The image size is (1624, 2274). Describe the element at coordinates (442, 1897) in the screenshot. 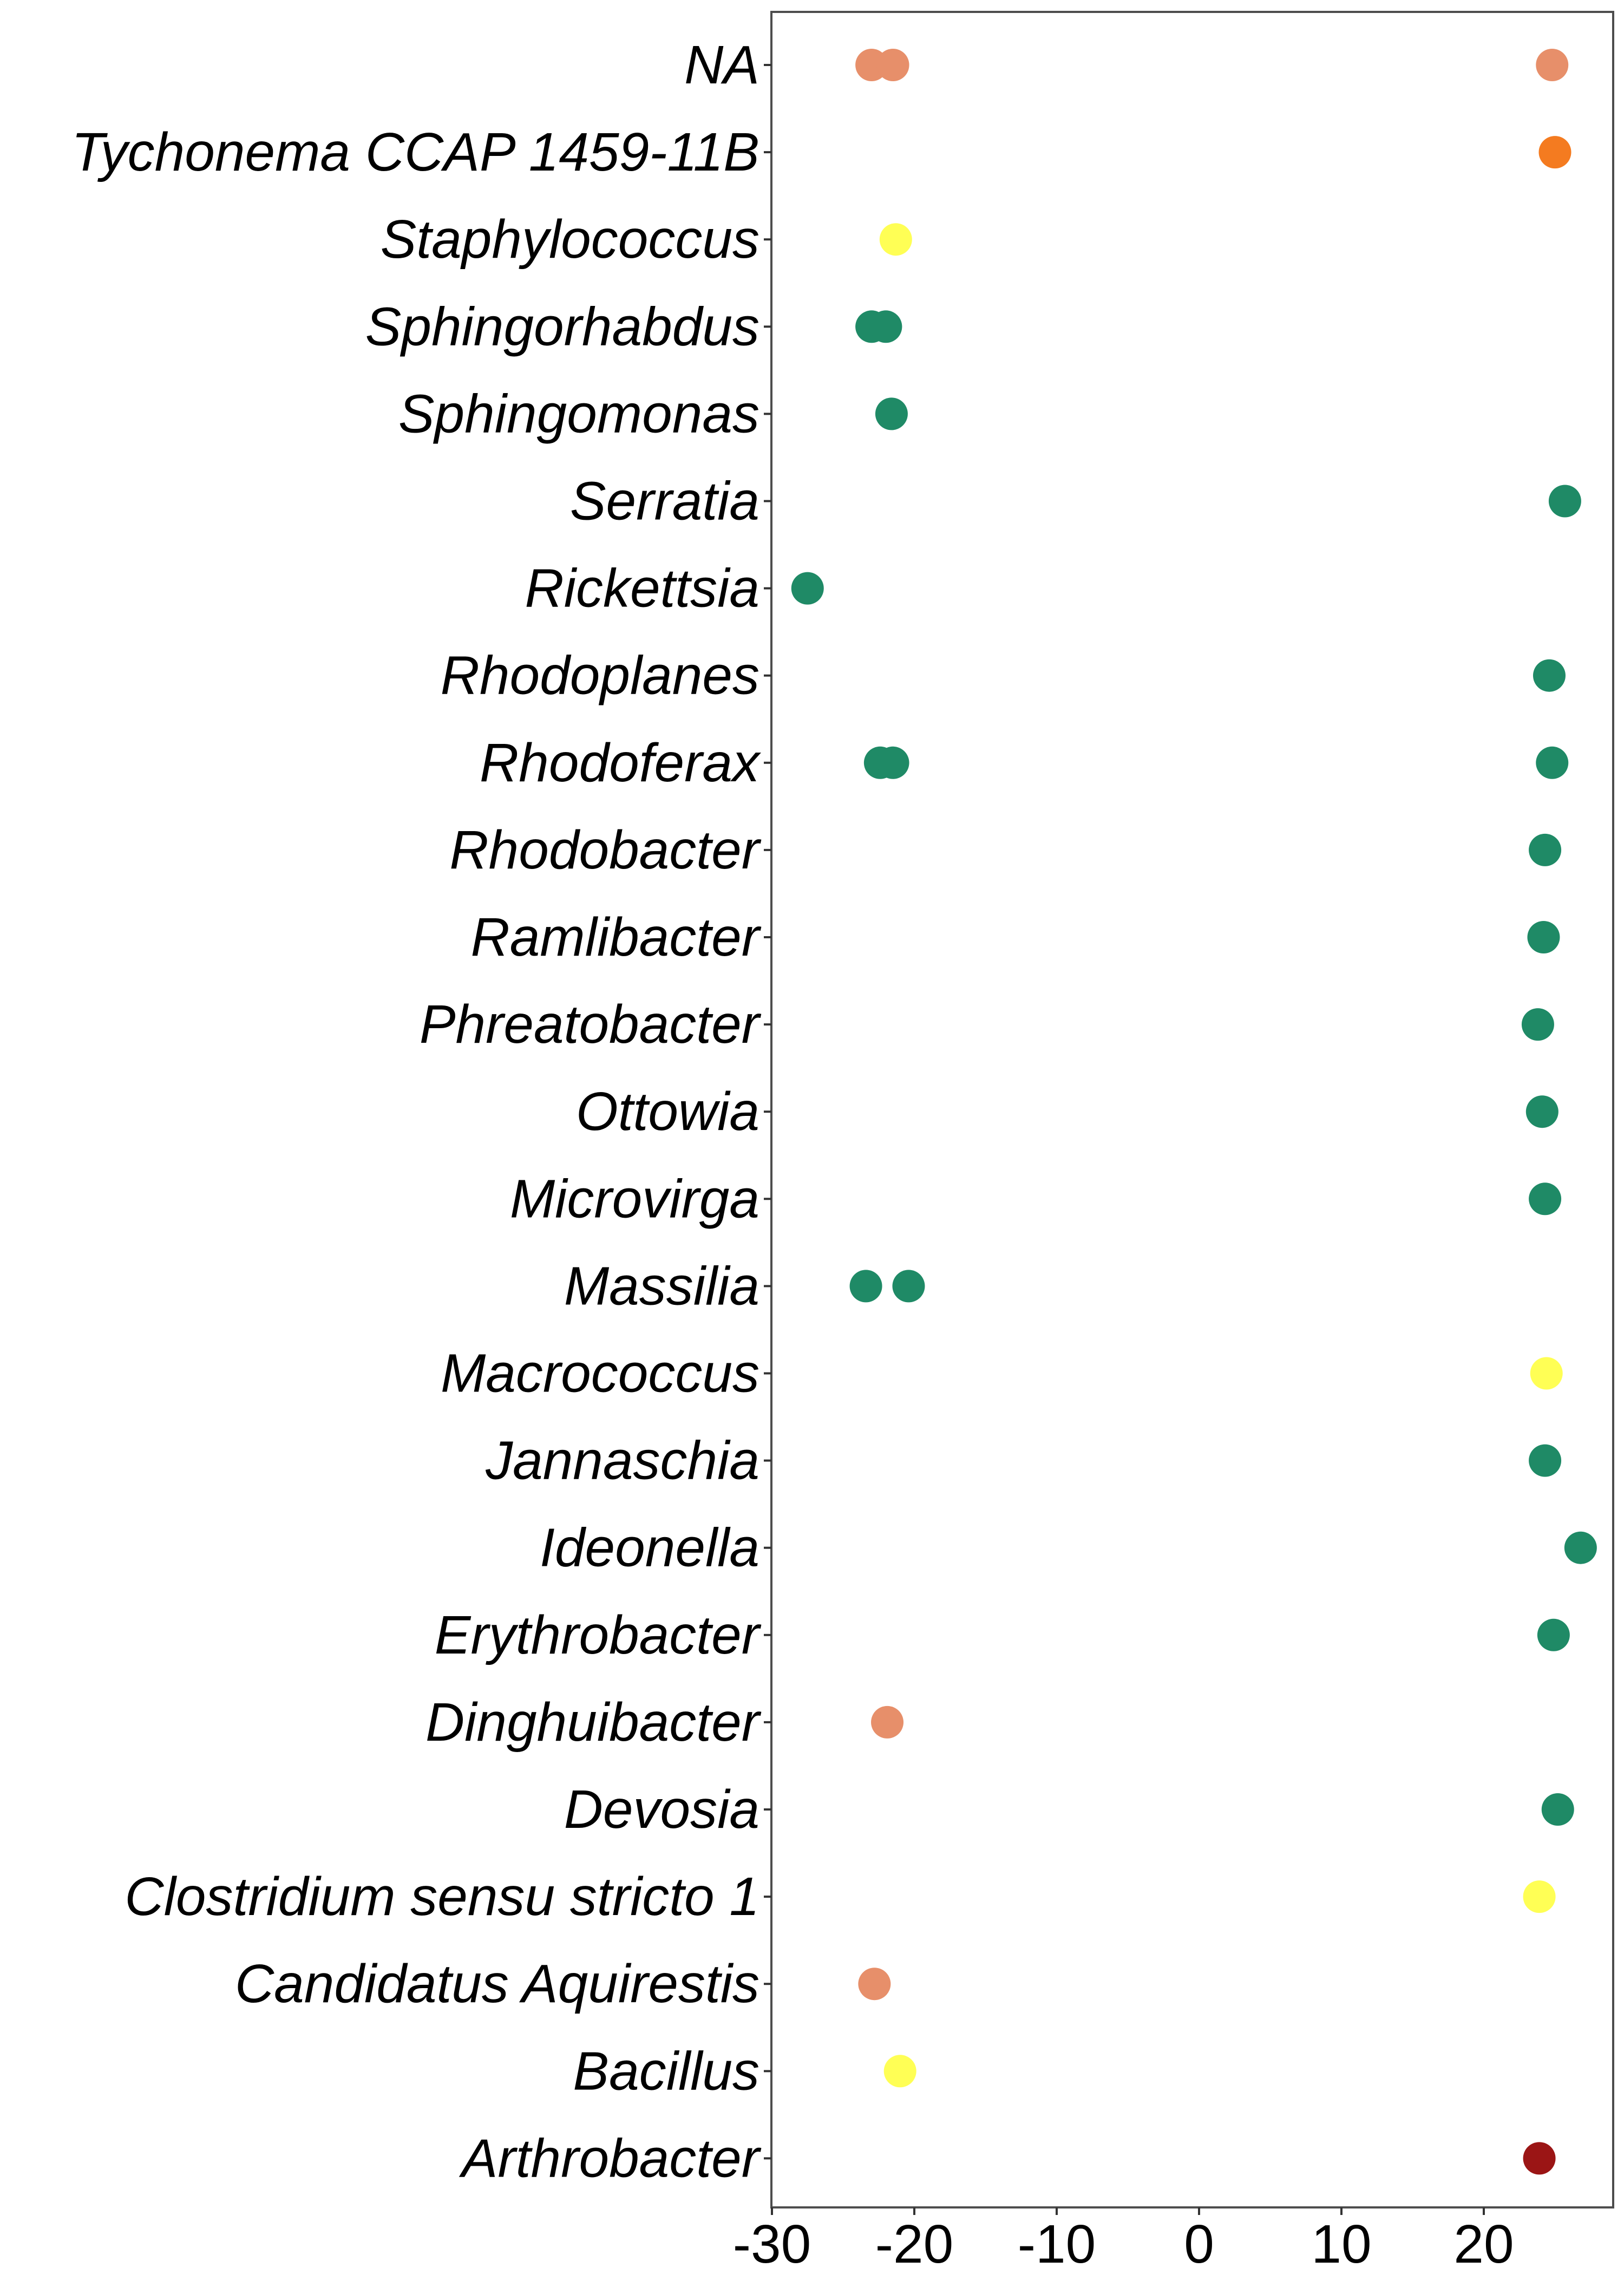

I see `y-tick-label: Clostridium sensu stricto 1` at that location.